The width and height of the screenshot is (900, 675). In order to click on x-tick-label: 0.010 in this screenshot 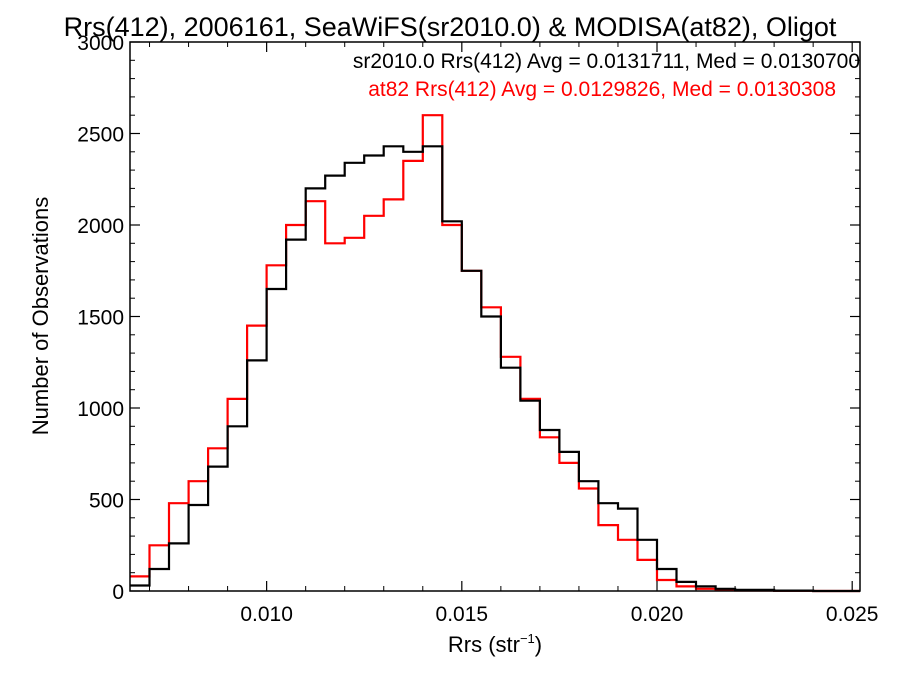, I will do `click(266, 614)`.